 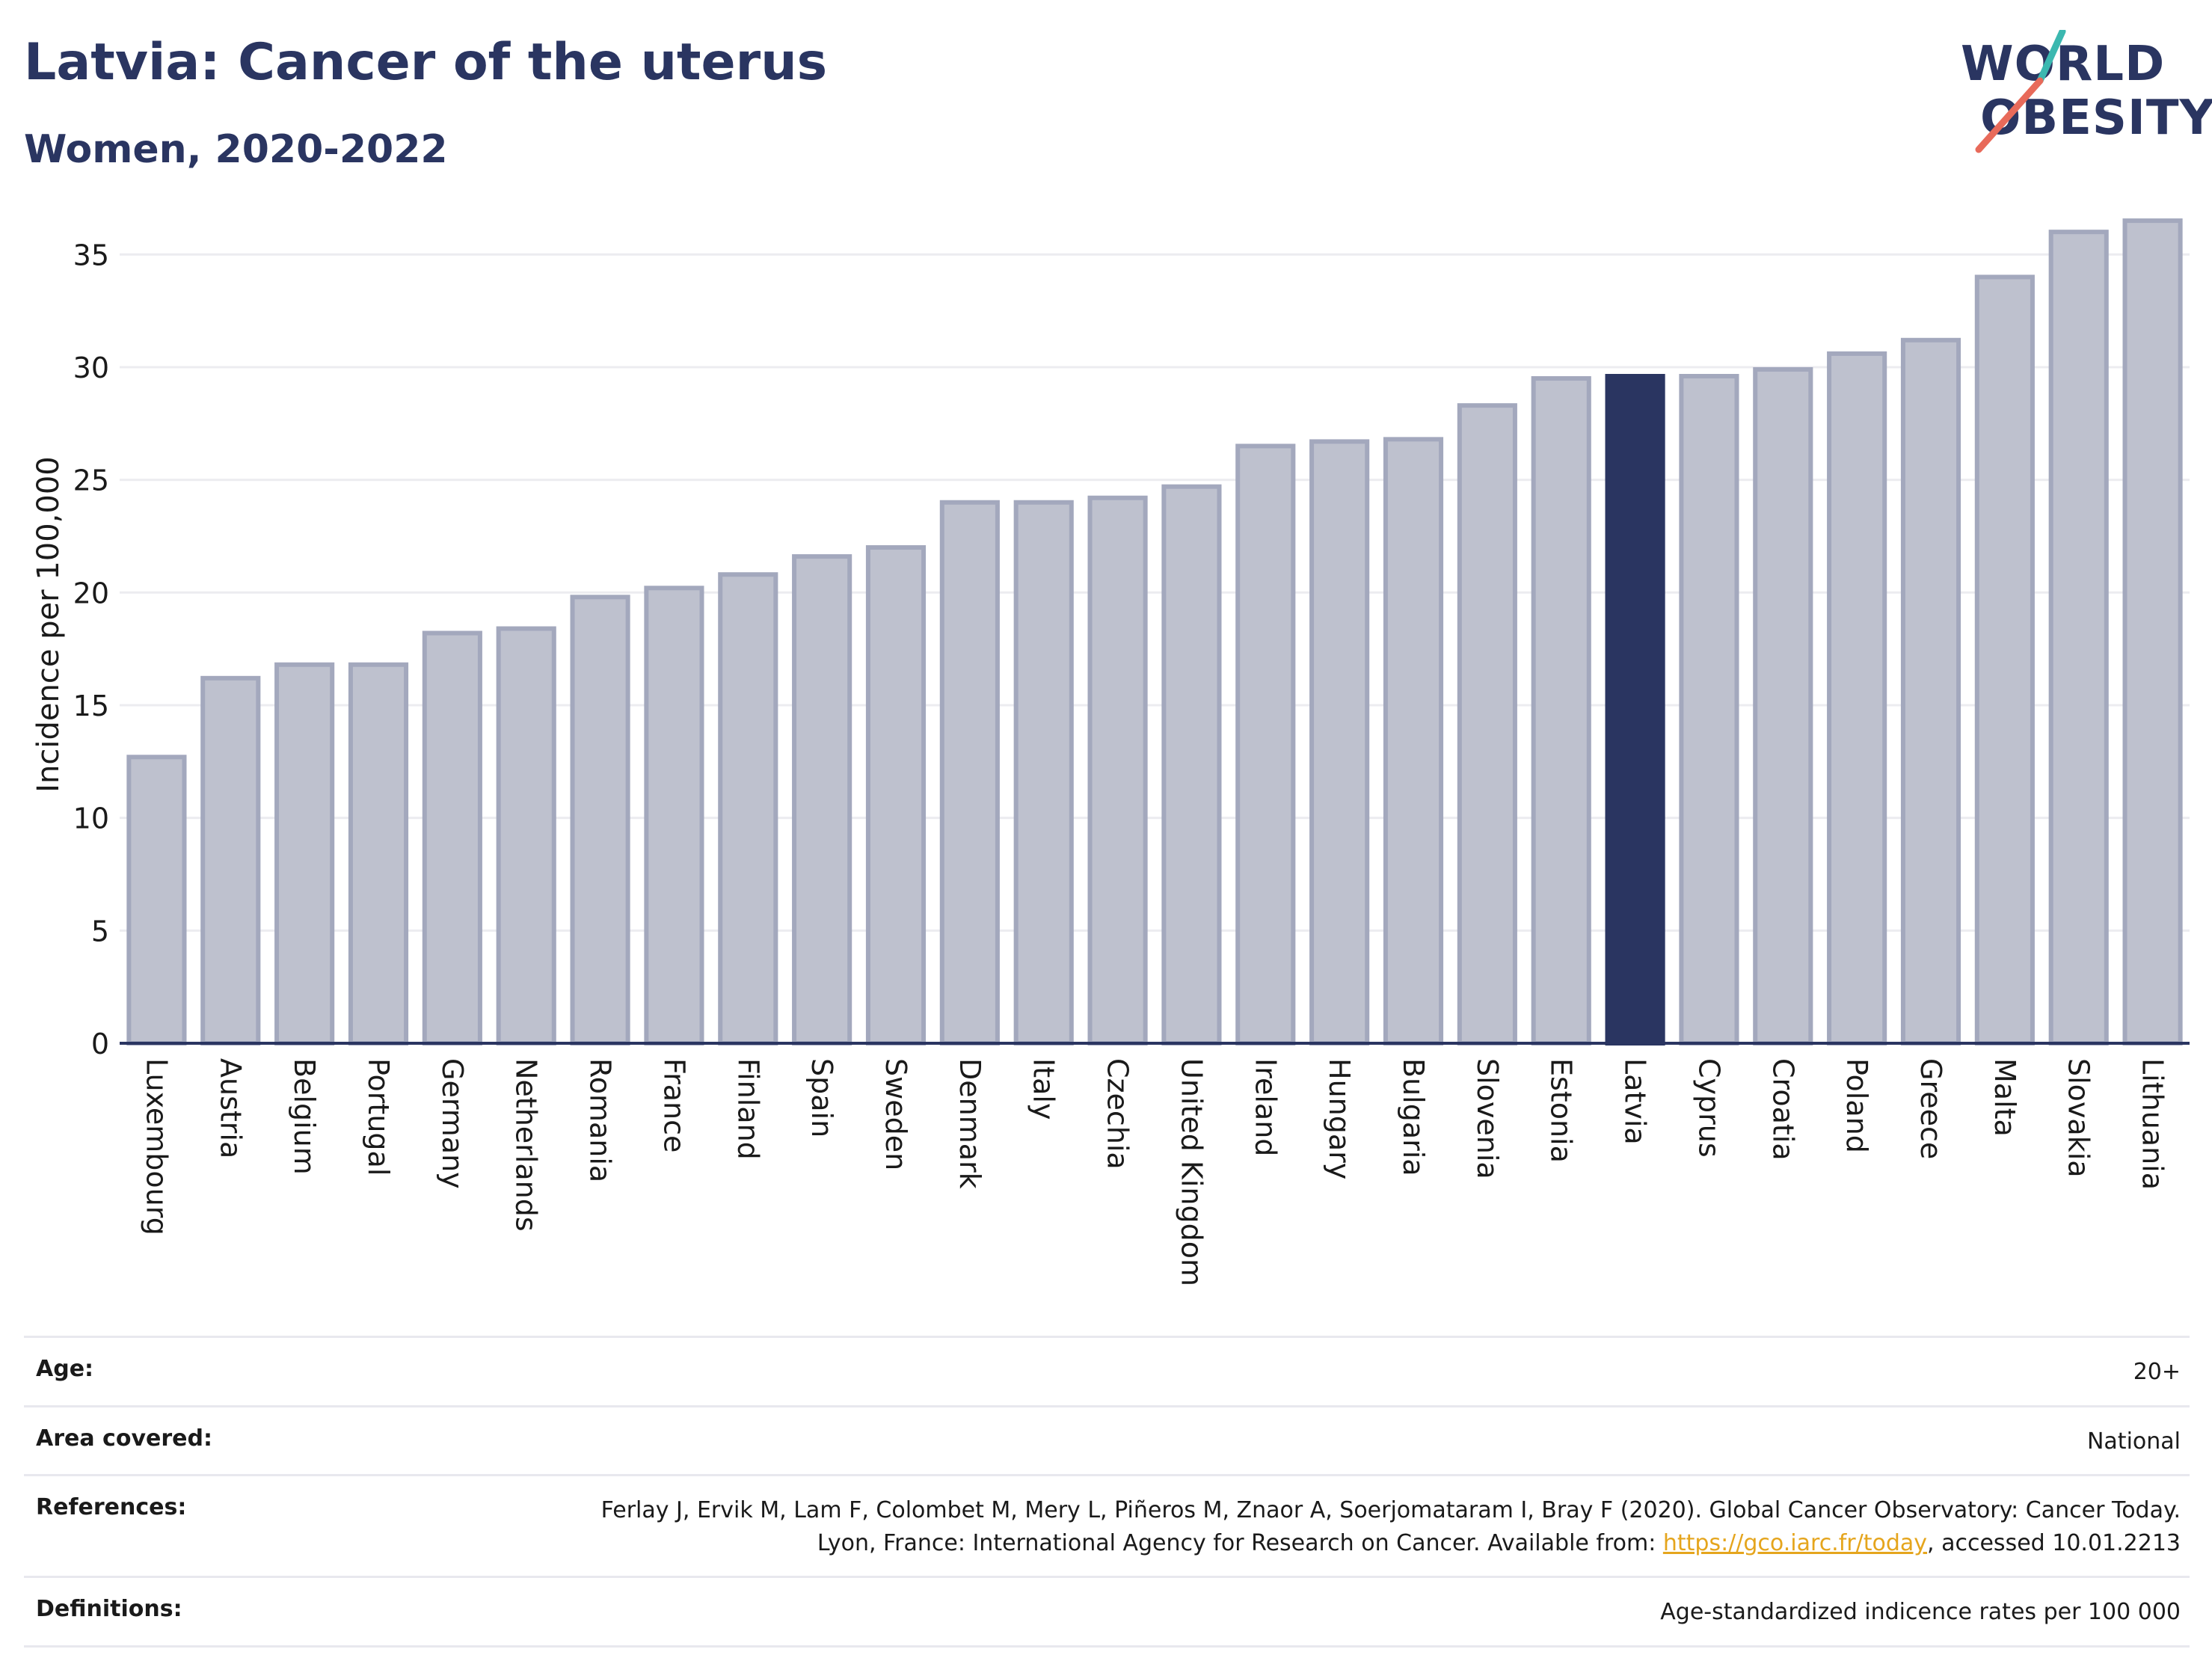 What do you see at coordinates (236, 149) in the screenshot?
I see `chart-subtitle: Women, 2020-2022` at bounding box center [236, 149].